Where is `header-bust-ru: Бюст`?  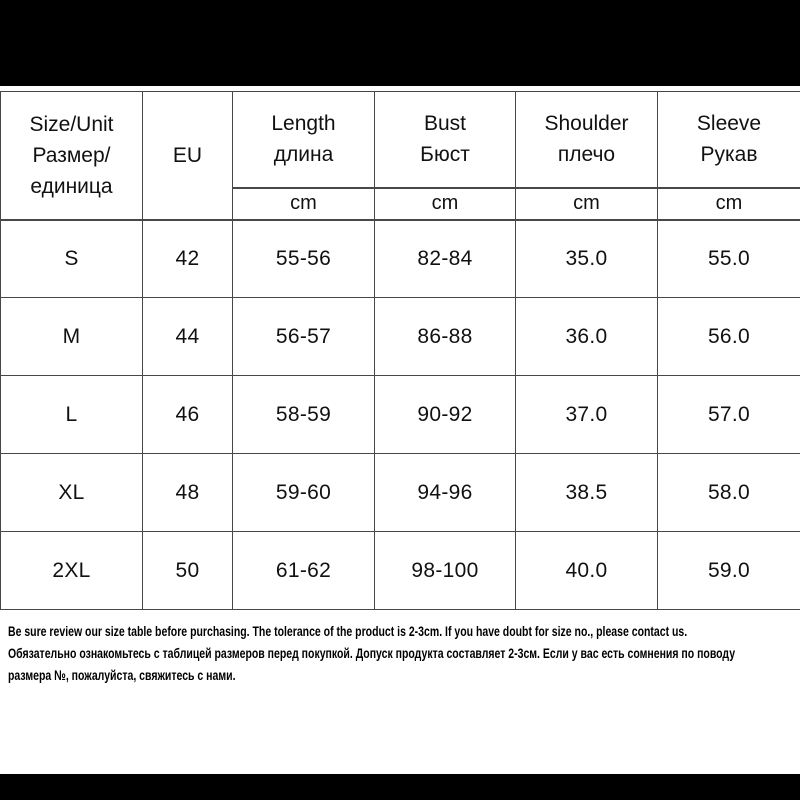 header-bust-ru: Бюст is located at coordinates (445, 155).